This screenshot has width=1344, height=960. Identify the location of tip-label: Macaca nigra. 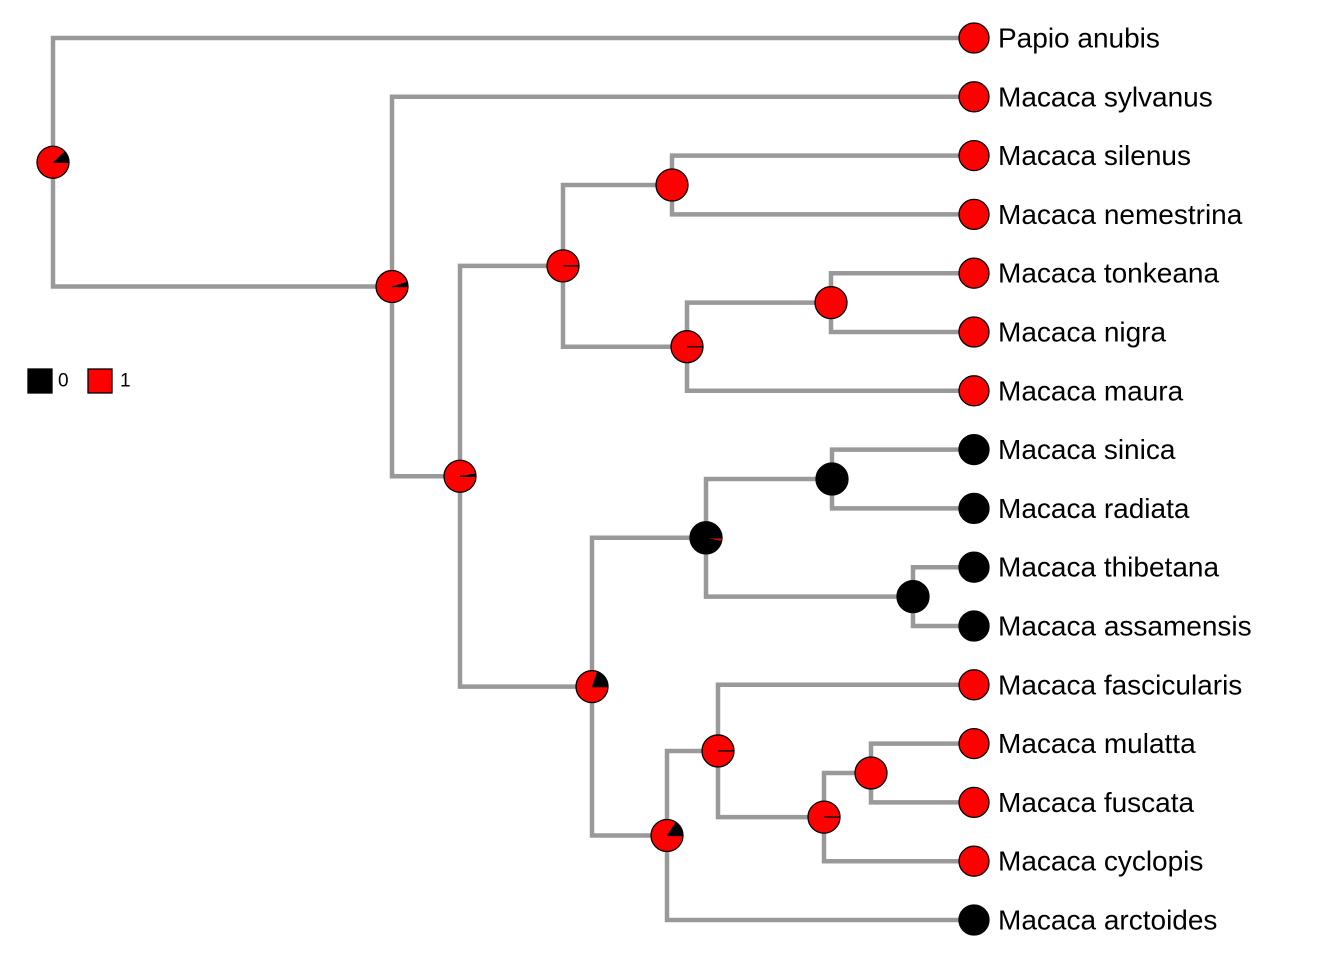
(1082, 332).